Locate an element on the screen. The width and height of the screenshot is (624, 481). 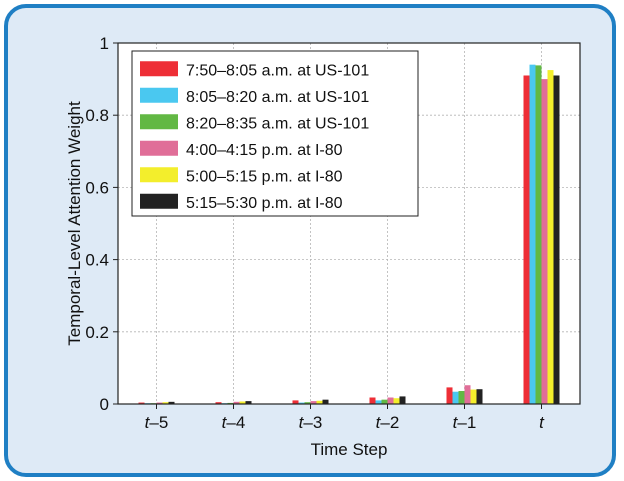
x-tick-label: t–3 is located at coordinates (311, 422).